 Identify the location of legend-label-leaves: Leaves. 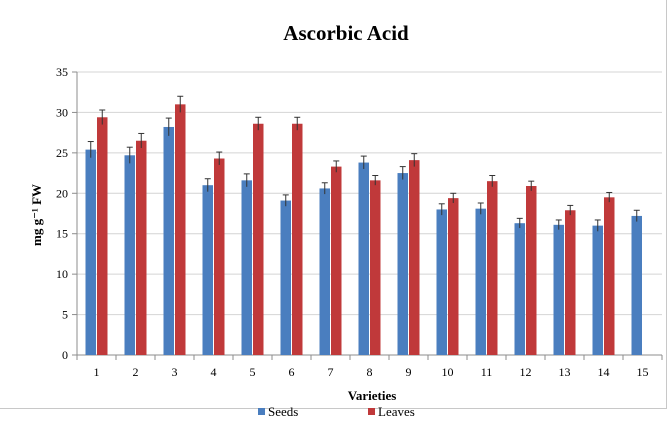
(396, 411).